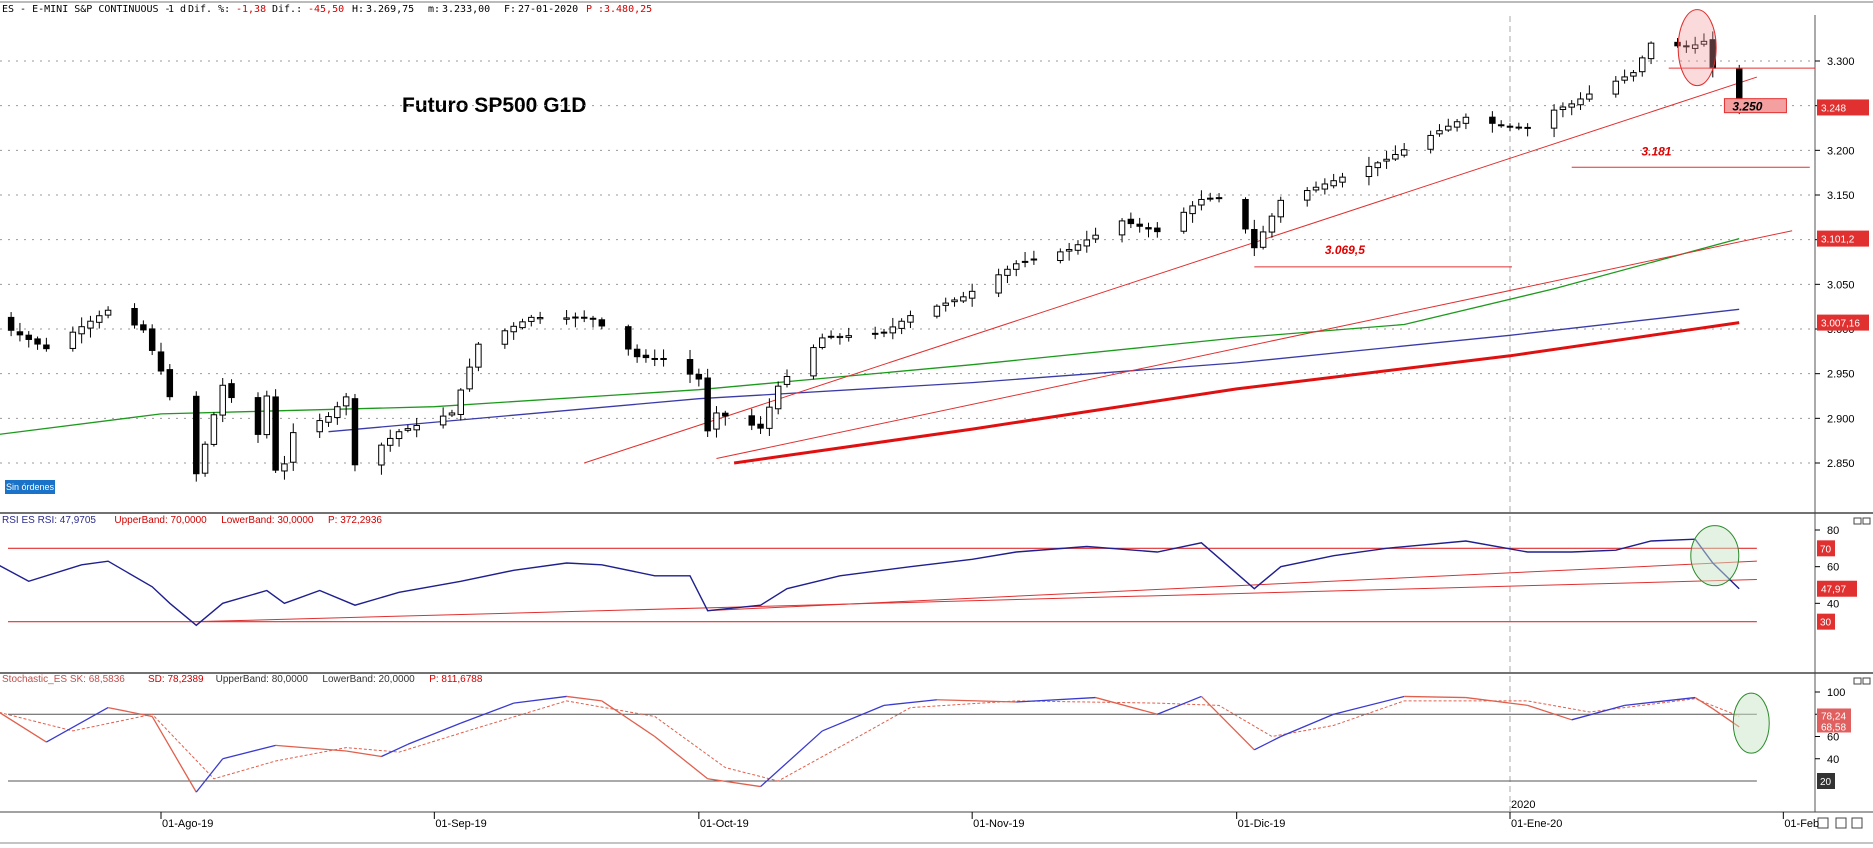 This screenshot has width=1873, height=848. Describe the element at coordinates (1834, 720) in the screenshot. I see `stochastic-value-tag-bg` at that location.